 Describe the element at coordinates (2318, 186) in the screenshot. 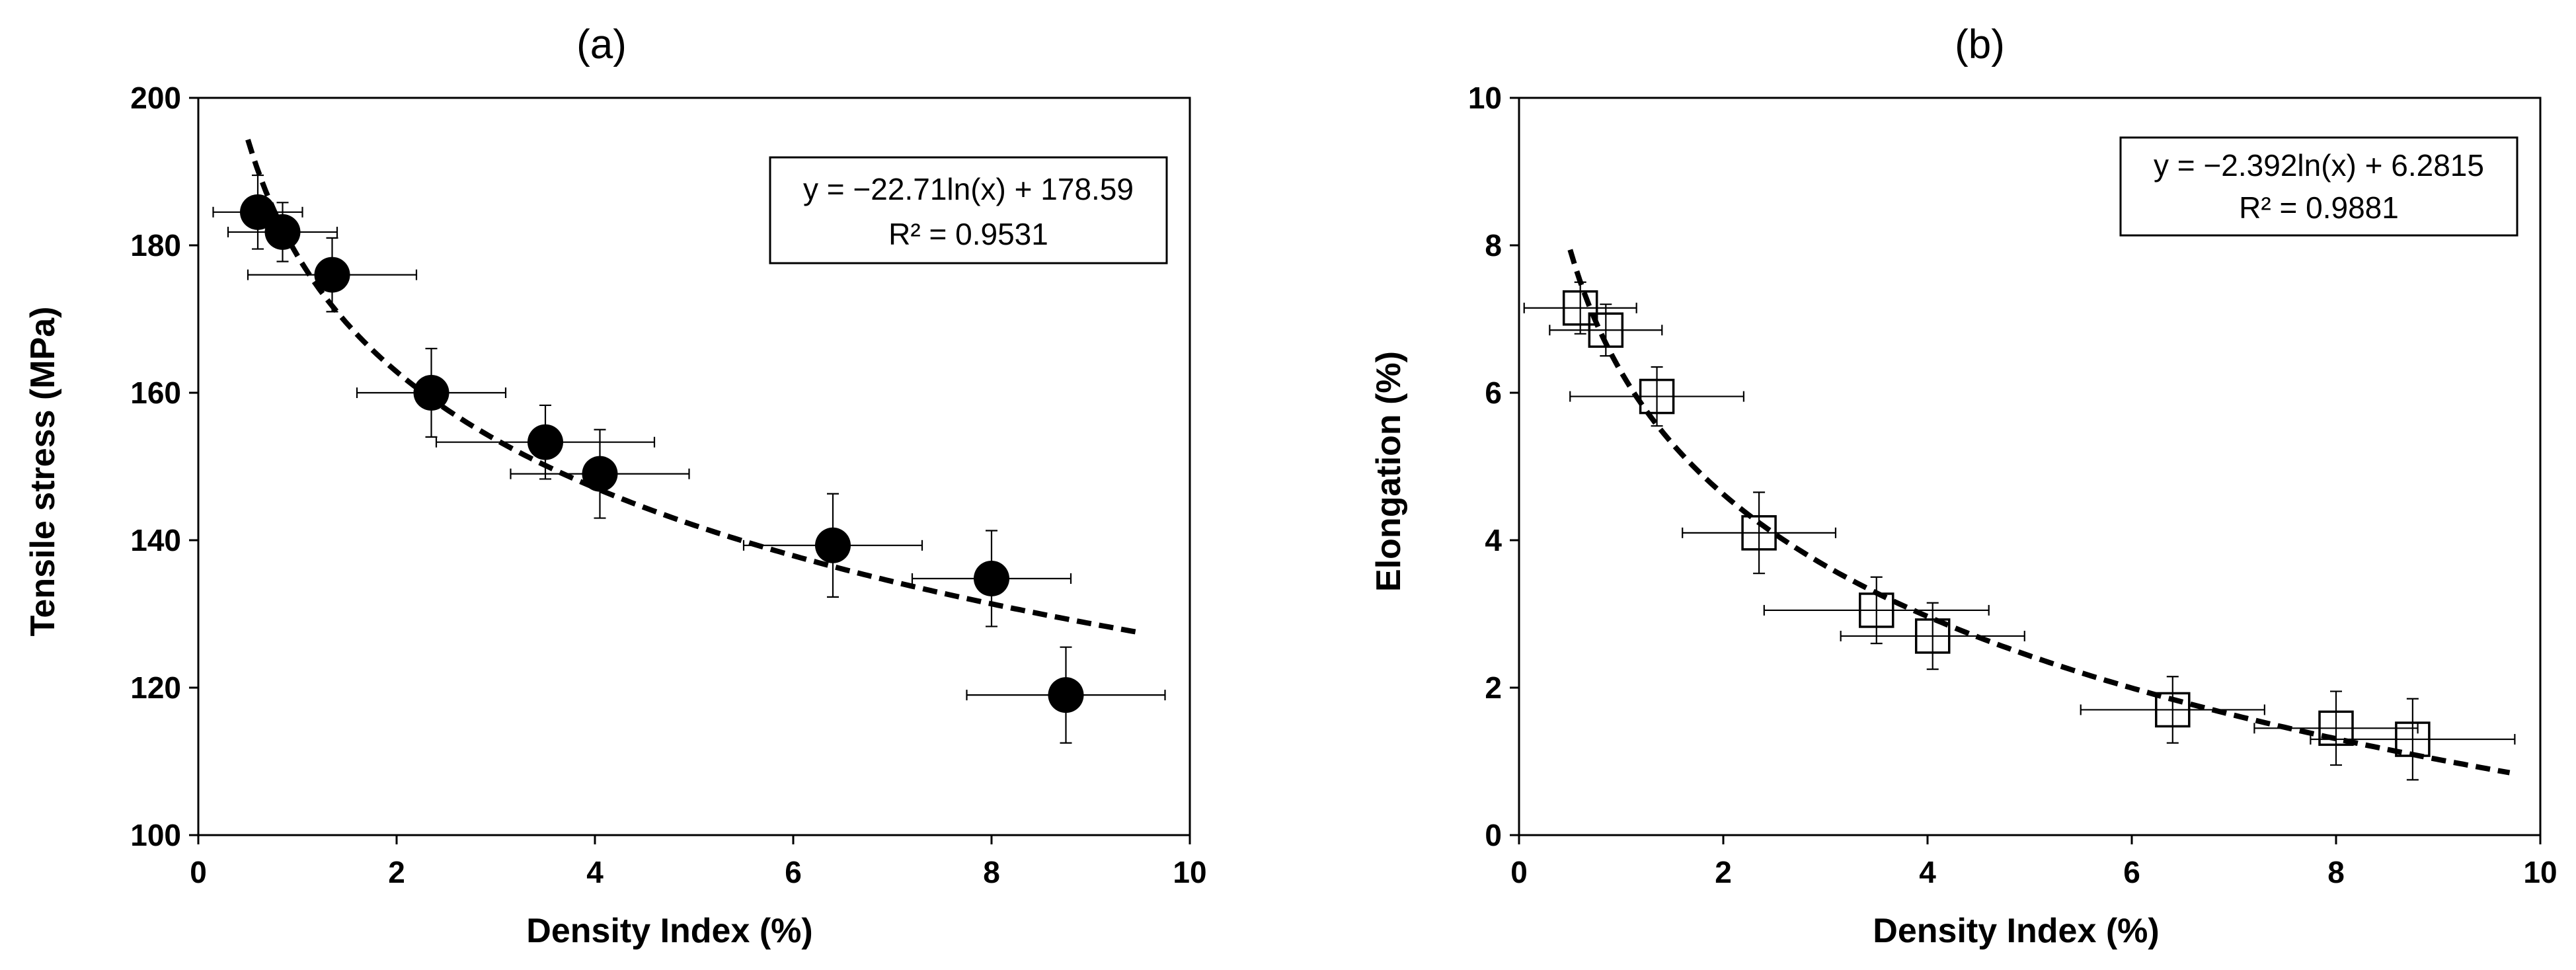

I see `panel-b-equation-box` at that location.